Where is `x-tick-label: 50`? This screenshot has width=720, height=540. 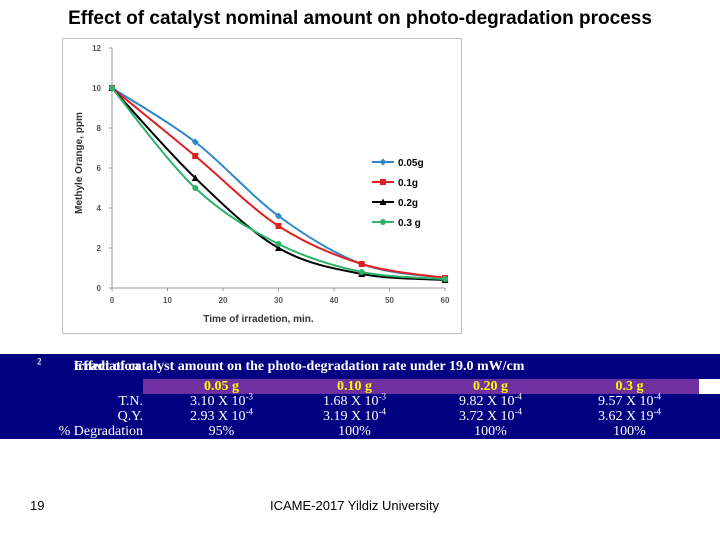
x-tick-label: 50 is located at coordinates (389, 300).